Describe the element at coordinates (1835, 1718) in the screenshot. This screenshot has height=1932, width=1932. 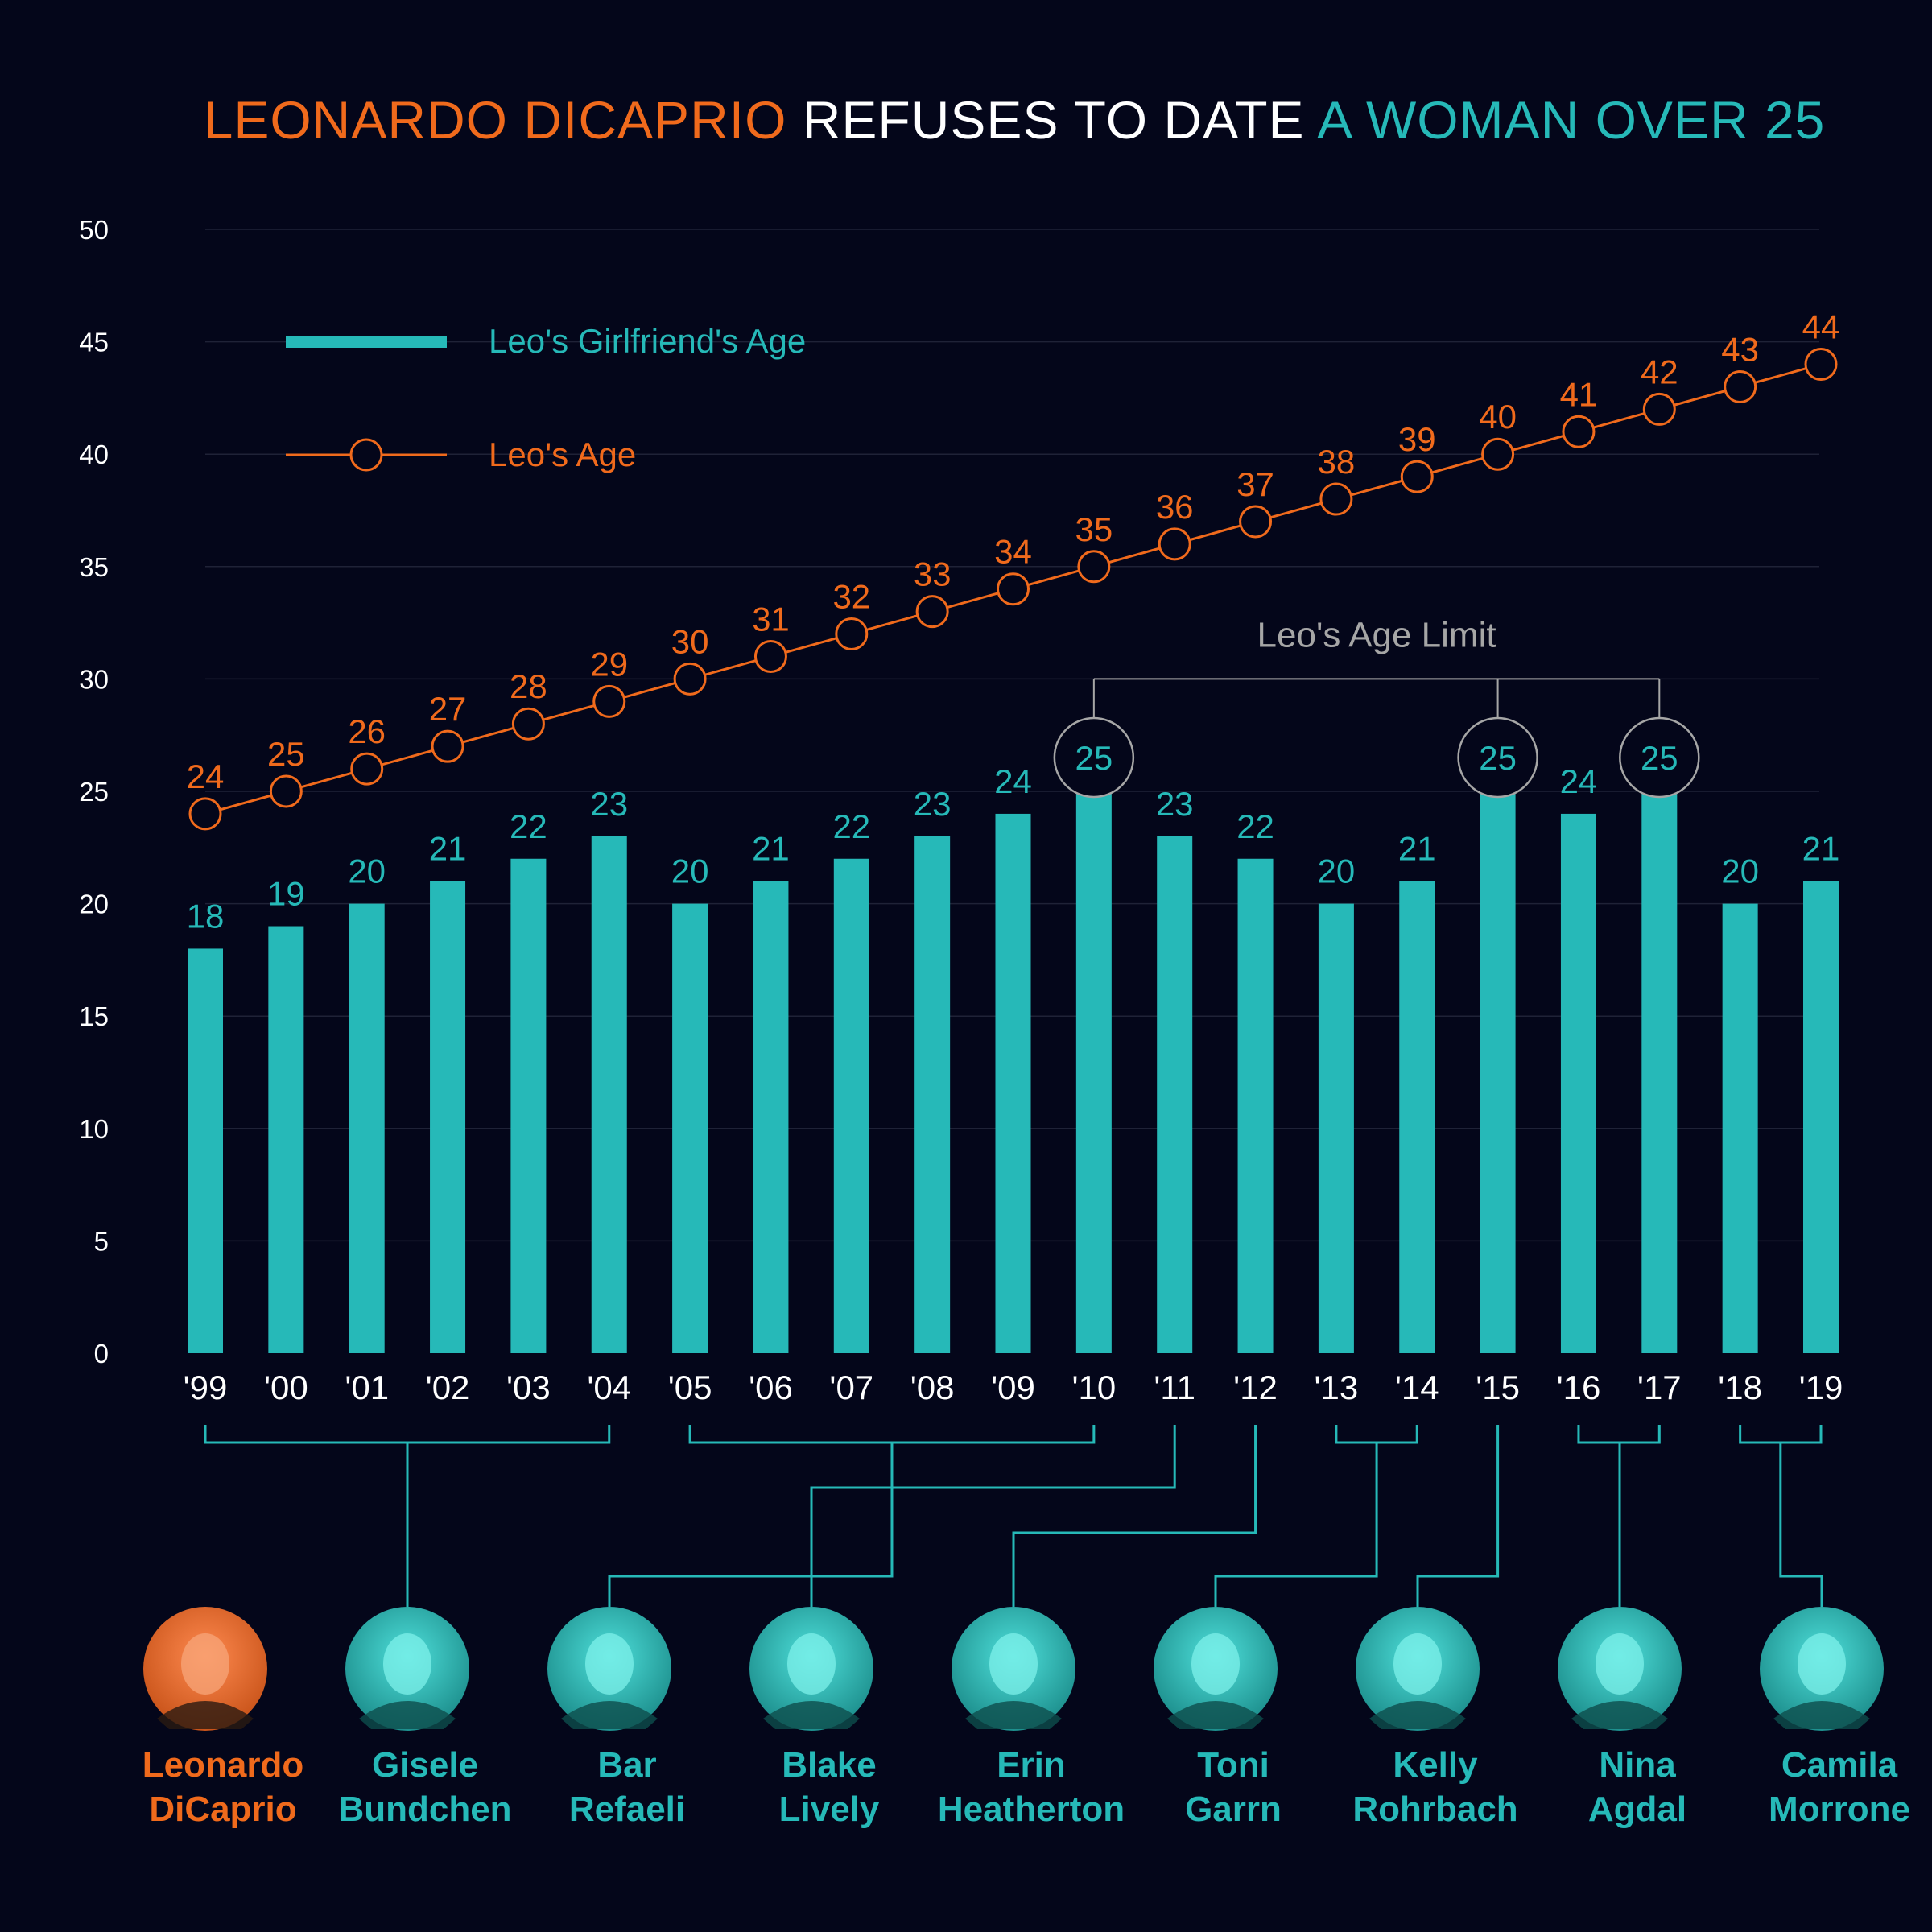
I see `girlfriend-profile: Camila Morrone` at that location.